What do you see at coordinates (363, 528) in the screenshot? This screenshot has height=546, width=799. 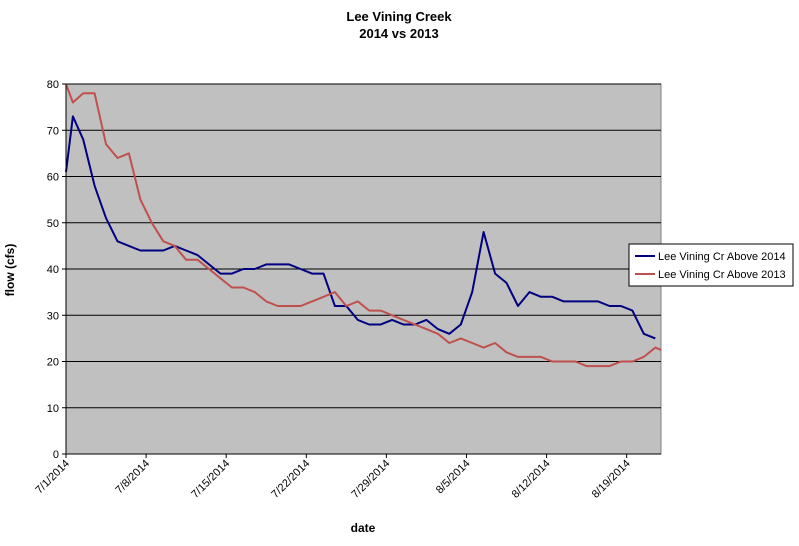 I see `x-axis-label: date` at bounding box center [363, 528].